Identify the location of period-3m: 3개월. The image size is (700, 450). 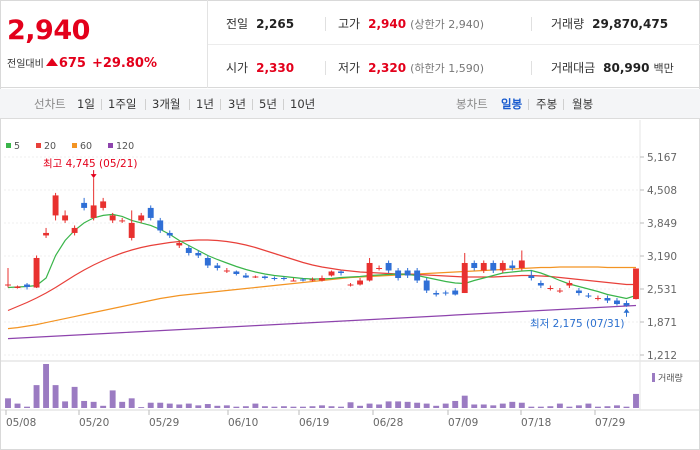
(166, 104).